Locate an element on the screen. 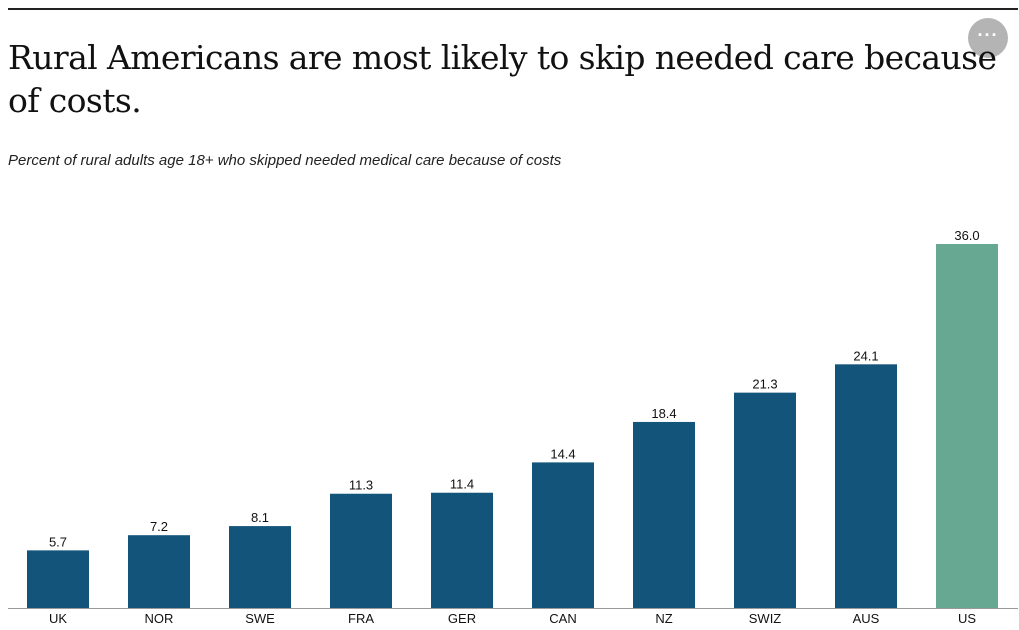 Image resolution: width=1019 pixels, height=630 pixels. bar-aus is located at coordinates (866, 486).